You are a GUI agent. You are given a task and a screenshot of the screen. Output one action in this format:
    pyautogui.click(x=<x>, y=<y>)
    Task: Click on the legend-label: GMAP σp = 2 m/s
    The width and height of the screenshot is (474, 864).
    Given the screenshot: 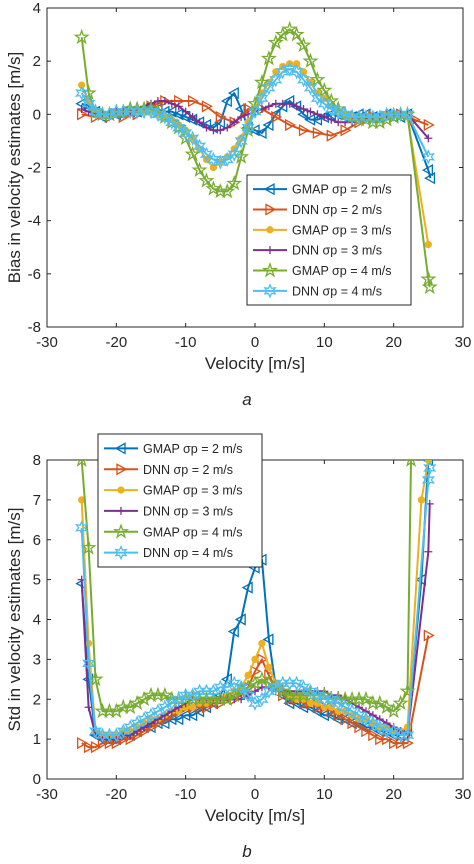 What is the action you would take?
    pyautogui.click(x=342, y=190)
    